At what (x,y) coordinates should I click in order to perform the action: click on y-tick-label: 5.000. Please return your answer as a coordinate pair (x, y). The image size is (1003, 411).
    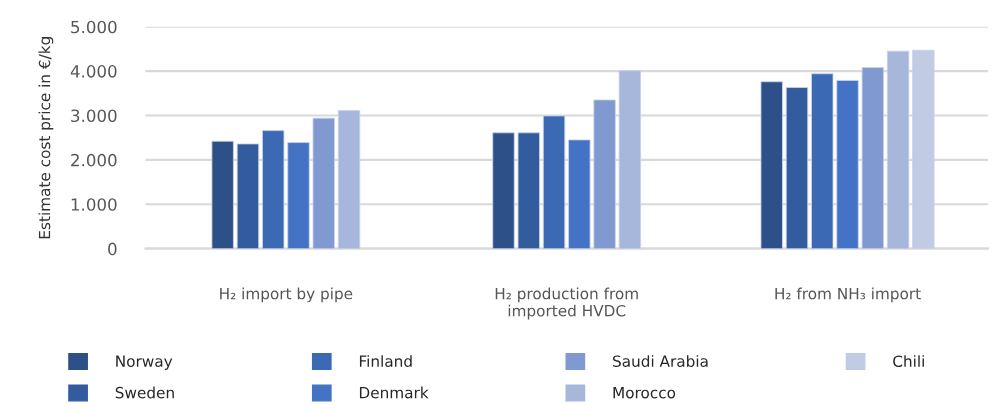
    Looking at the image, I should click on (94, 27).